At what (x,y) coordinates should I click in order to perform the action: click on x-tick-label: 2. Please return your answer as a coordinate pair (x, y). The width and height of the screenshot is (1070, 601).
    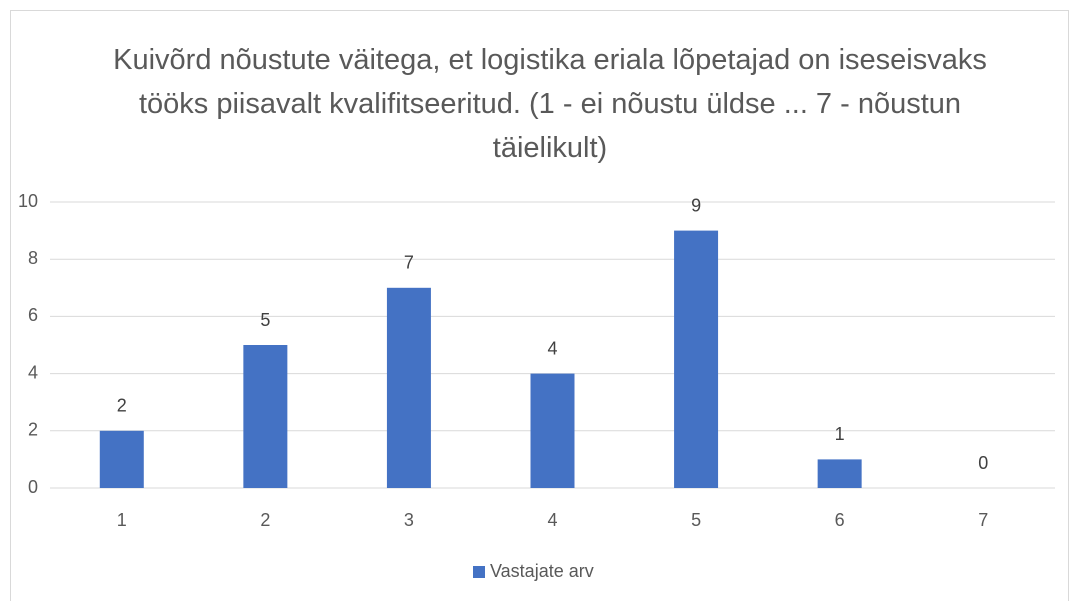
    Looking at the image, I should click on (265, 520).